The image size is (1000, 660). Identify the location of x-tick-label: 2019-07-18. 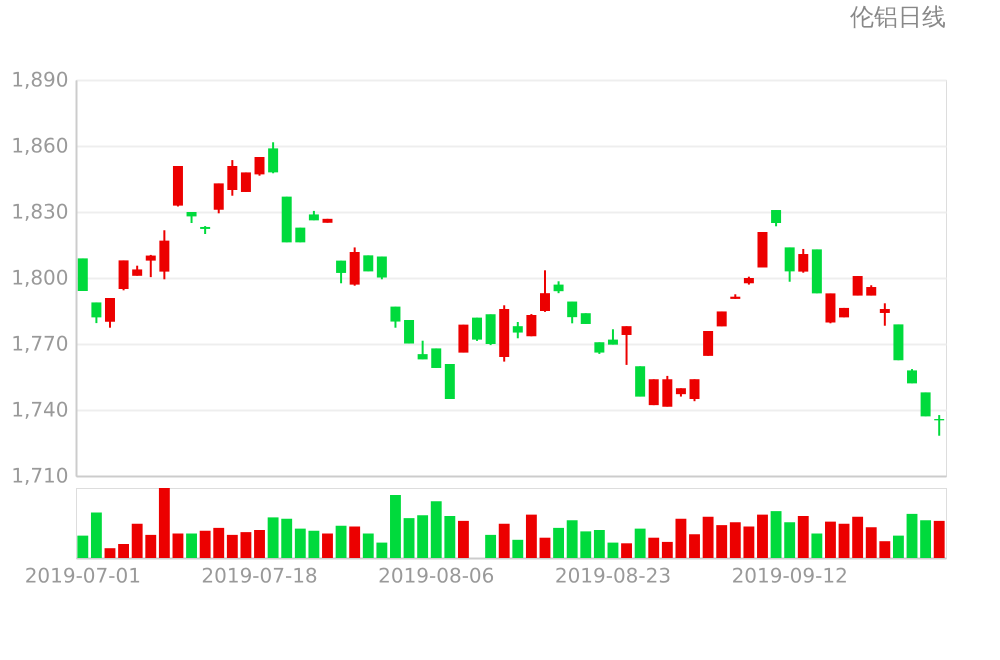
(259, 576).